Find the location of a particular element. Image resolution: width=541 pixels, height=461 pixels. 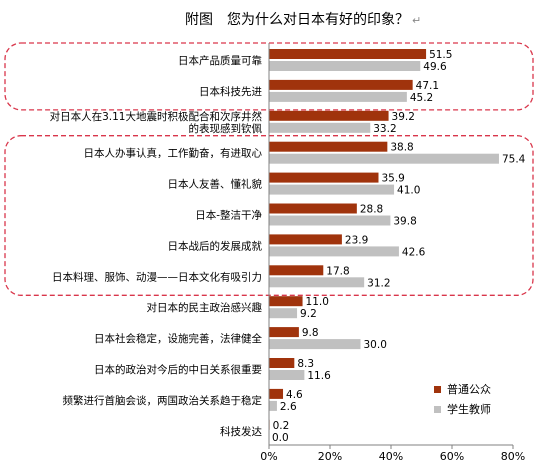

chart-title: 附图 您为什么对日本有好的印象？ ↵ is located at coordinates (303, 19).